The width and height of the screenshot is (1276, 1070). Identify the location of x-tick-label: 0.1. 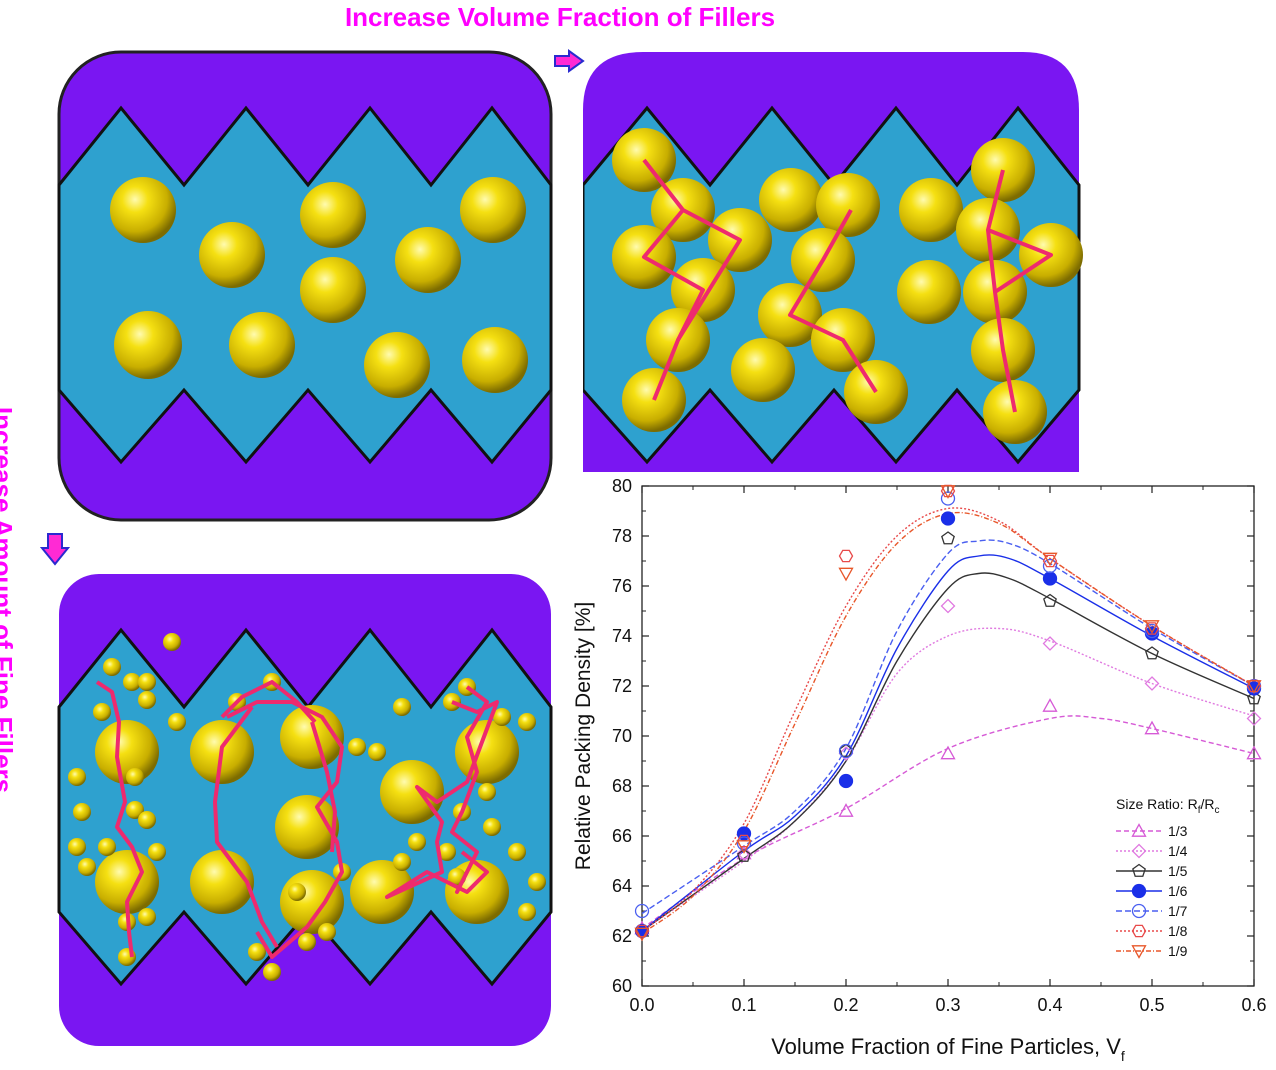
(743, 1005).